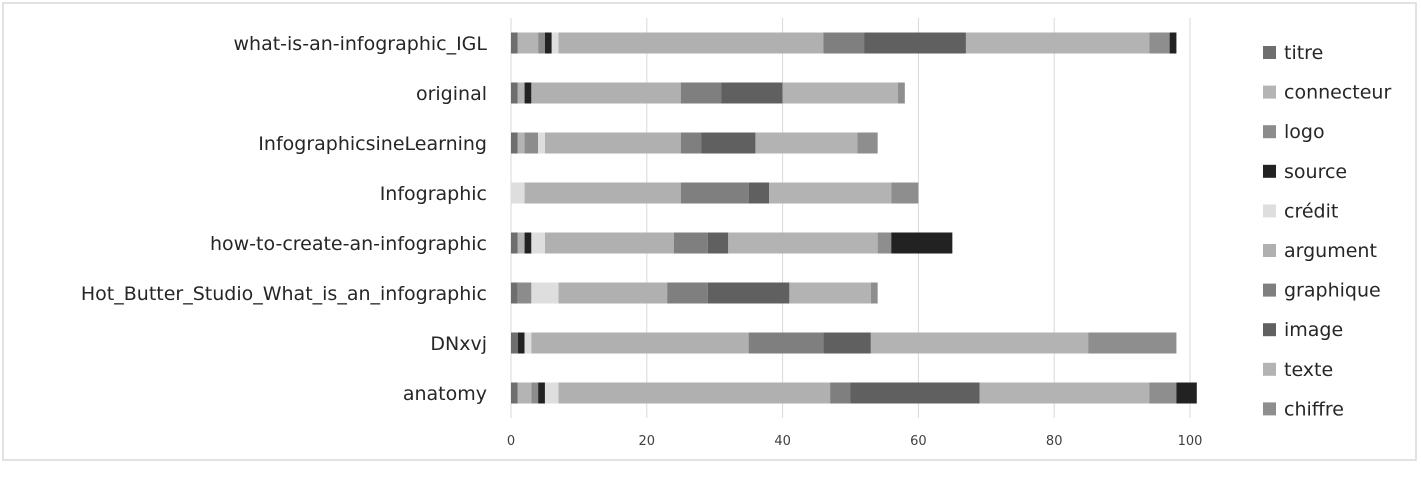  What do you see at coordinates (1330, 251) in the screenshot?
I see `legend-label: argument` at bounding box center [1330, 251].